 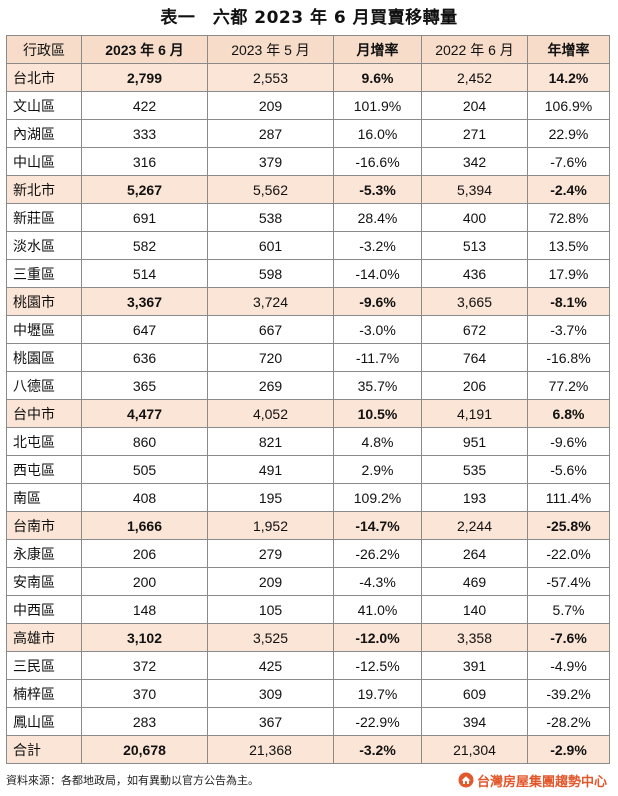 I want to click on cell-district: 台南市, so click(x=44, y=525).